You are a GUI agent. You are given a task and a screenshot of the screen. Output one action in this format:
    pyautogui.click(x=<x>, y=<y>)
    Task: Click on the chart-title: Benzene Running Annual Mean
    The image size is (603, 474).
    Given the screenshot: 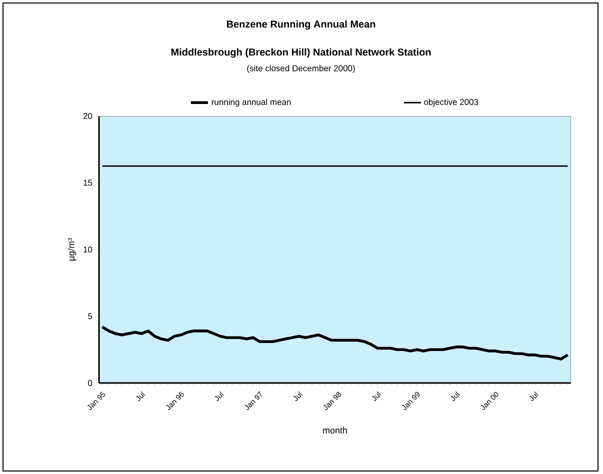 What is the action you would take?
    pyautogui.click(x=301, y=25)
    